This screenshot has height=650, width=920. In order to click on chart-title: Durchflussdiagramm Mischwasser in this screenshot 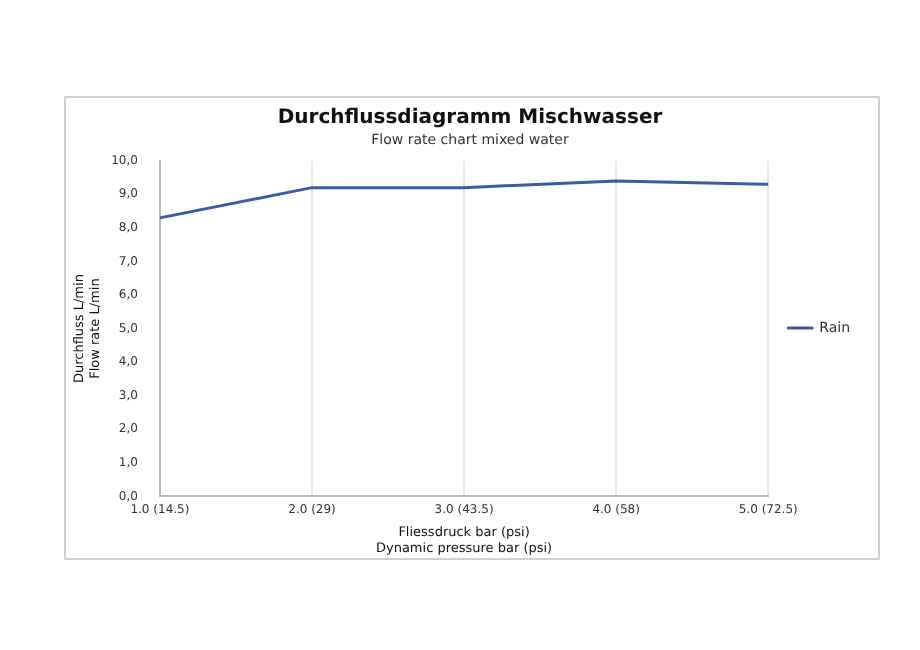, I will do `click(470, 118)`.